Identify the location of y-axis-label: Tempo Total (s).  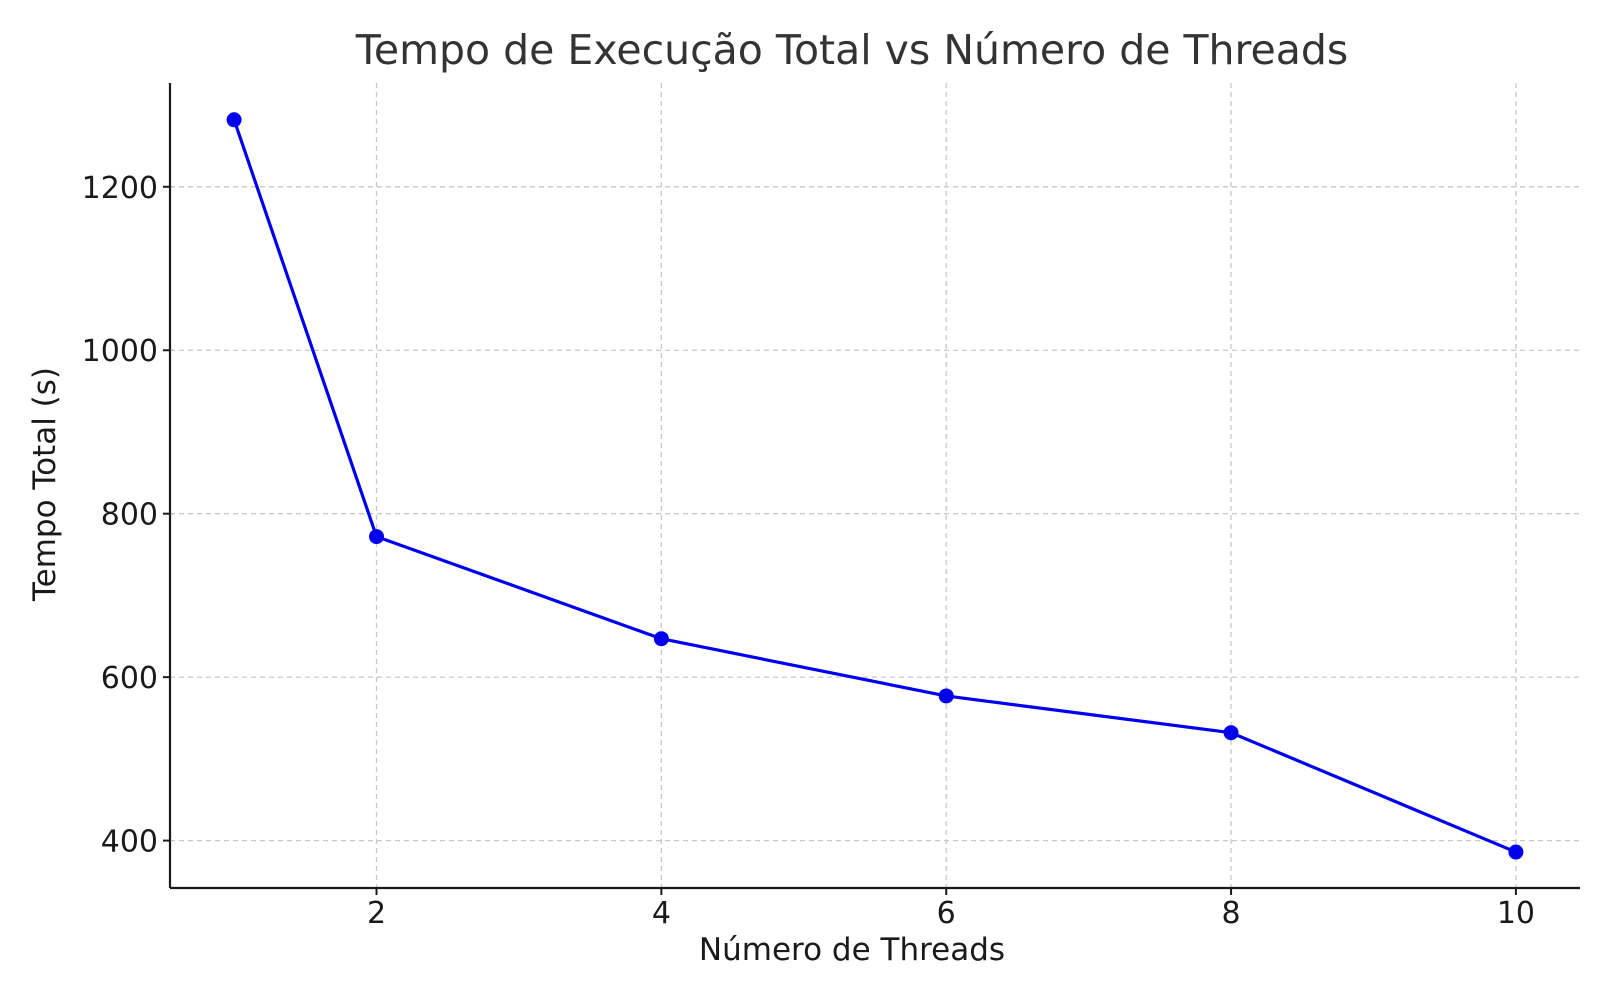
(45, 484).